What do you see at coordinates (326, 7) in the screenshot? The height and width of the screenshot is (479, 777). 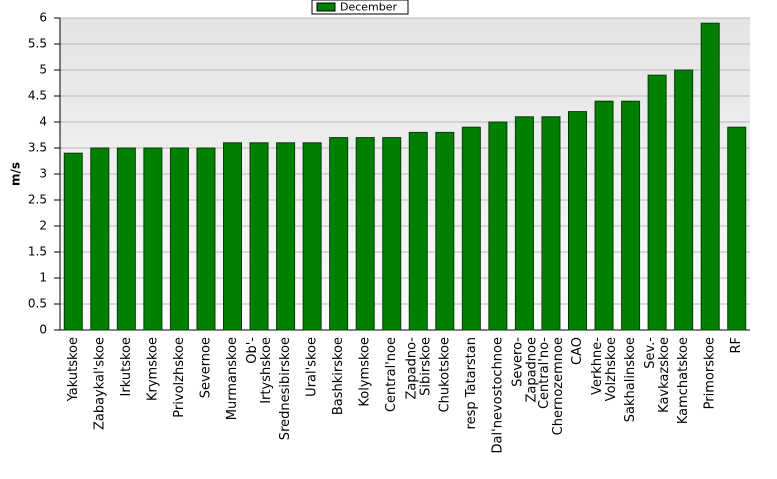 I see `legend-swatch` at bounding box center [326, 7].